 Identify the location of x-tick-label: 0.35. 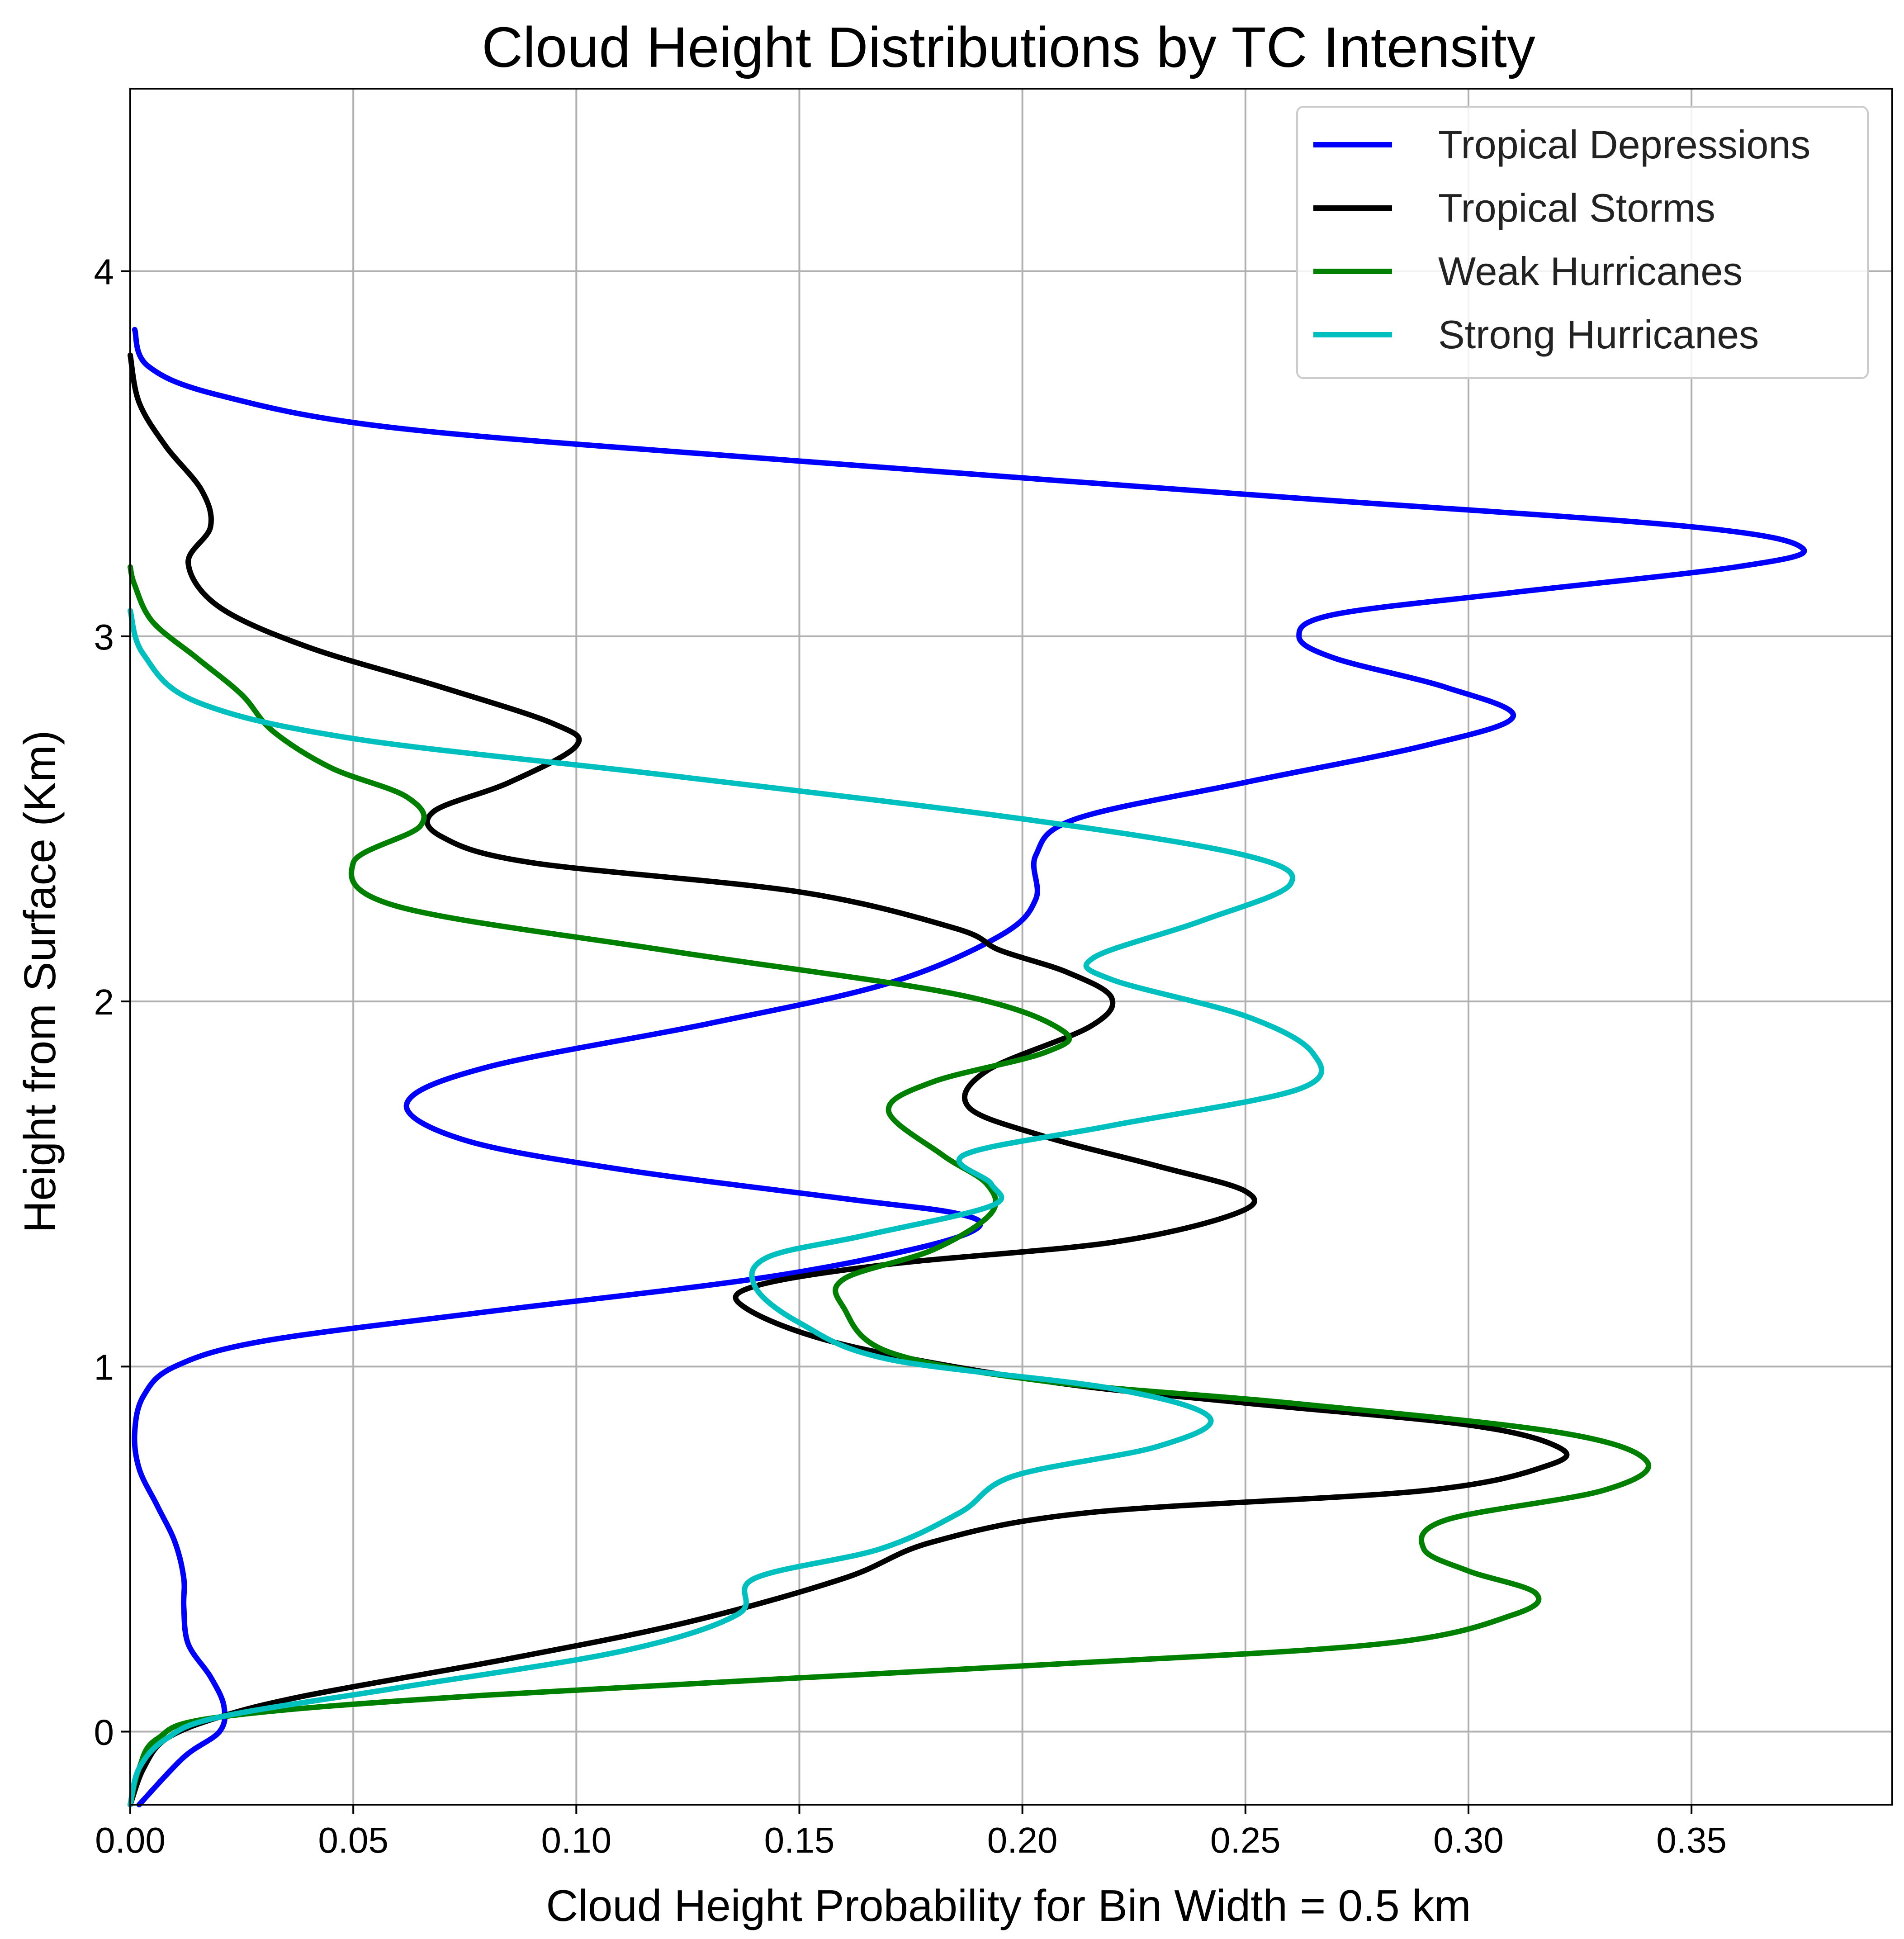
(1691, 1840).